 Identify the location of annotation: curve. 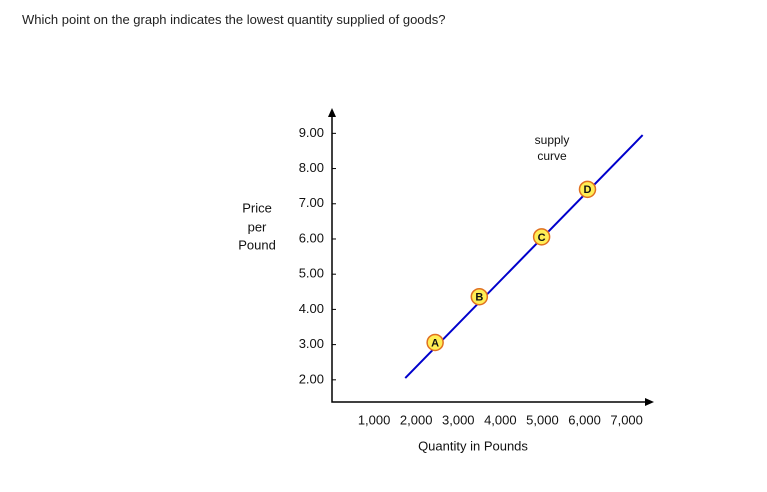
(552, 156).